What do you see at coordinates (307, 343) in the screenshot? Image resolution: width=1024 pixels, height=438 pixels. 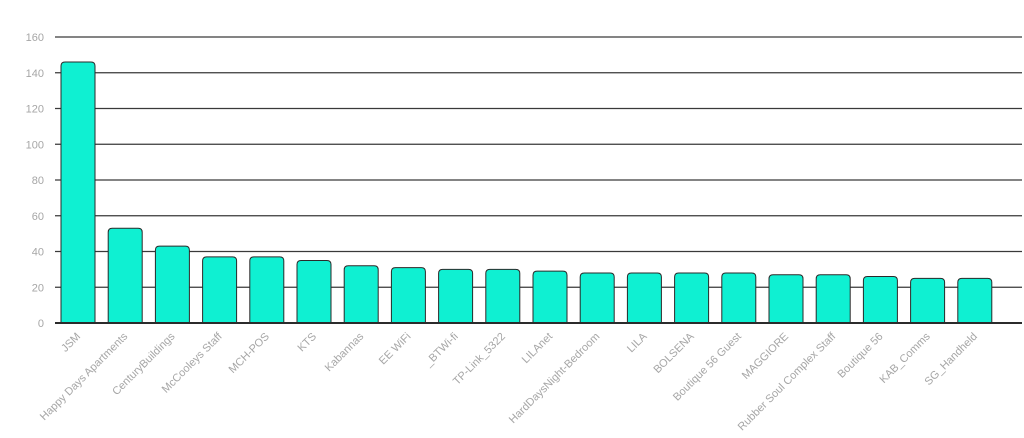 I see `x-tick-label: KTS` at bounding box center [307, 343].